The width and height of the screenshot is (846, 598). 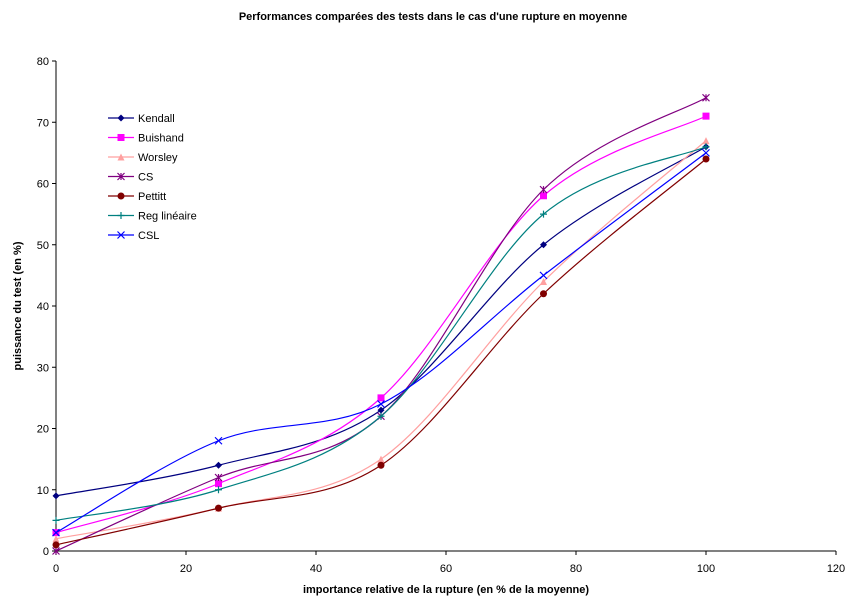 I want to click on legend-marker-worsley, so click(x=121, y=157).